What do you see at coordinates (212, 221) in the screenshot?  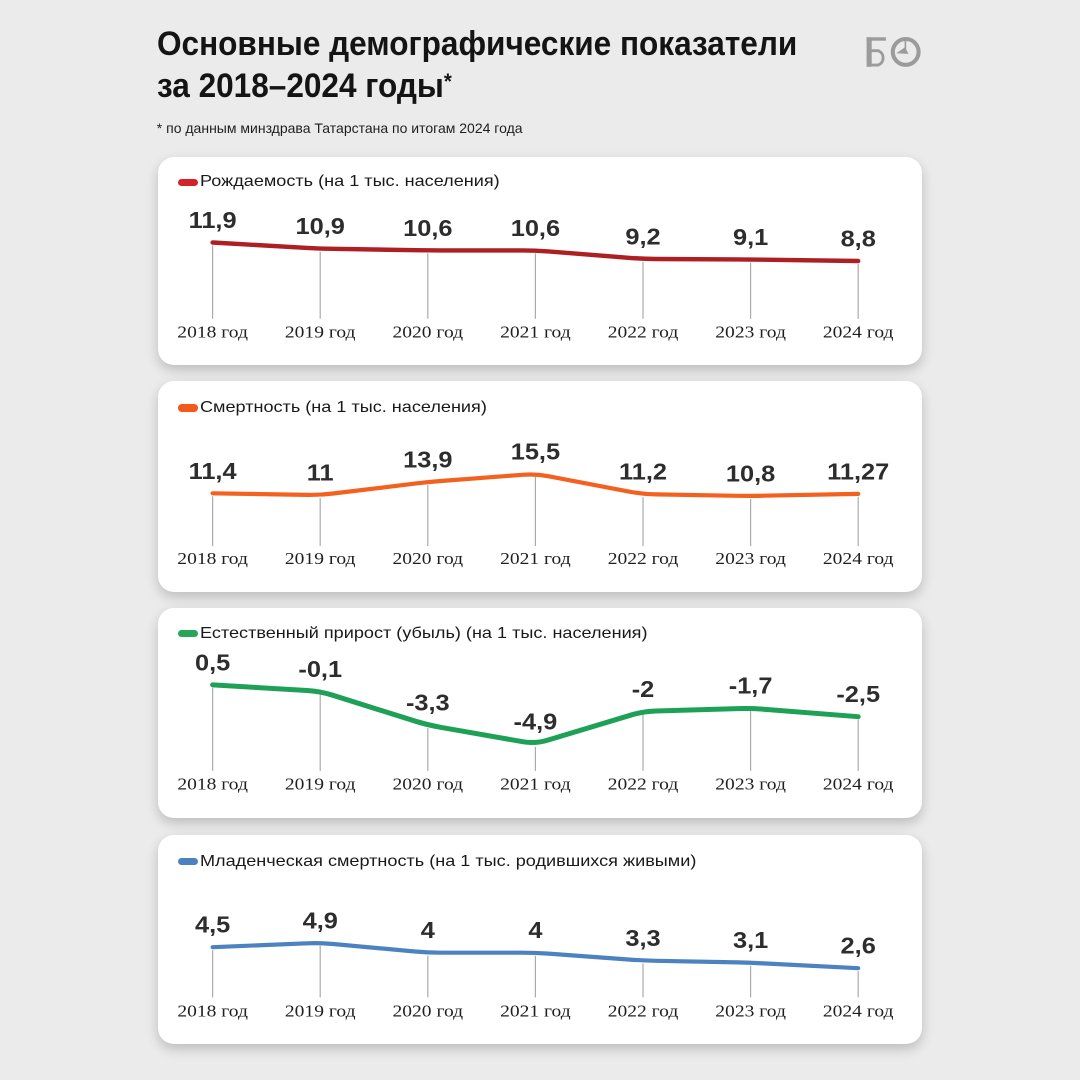 I see `svg-text: 11,9` at bounding box center [212, 221].